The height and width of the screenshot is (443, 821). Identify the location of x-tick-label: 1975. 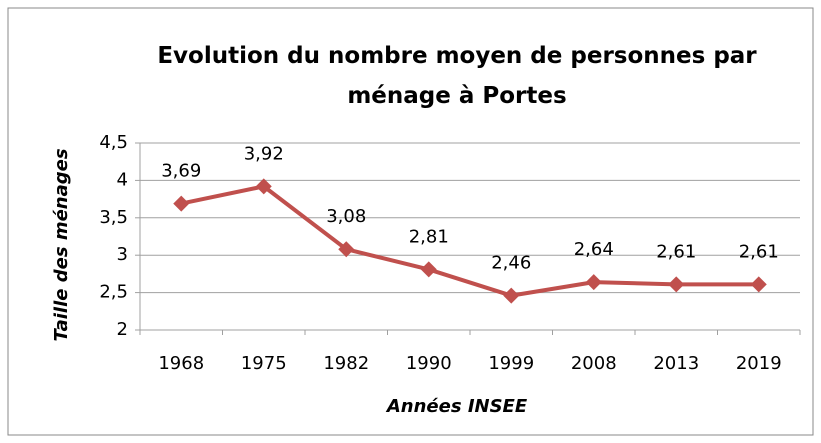
(264, 363).